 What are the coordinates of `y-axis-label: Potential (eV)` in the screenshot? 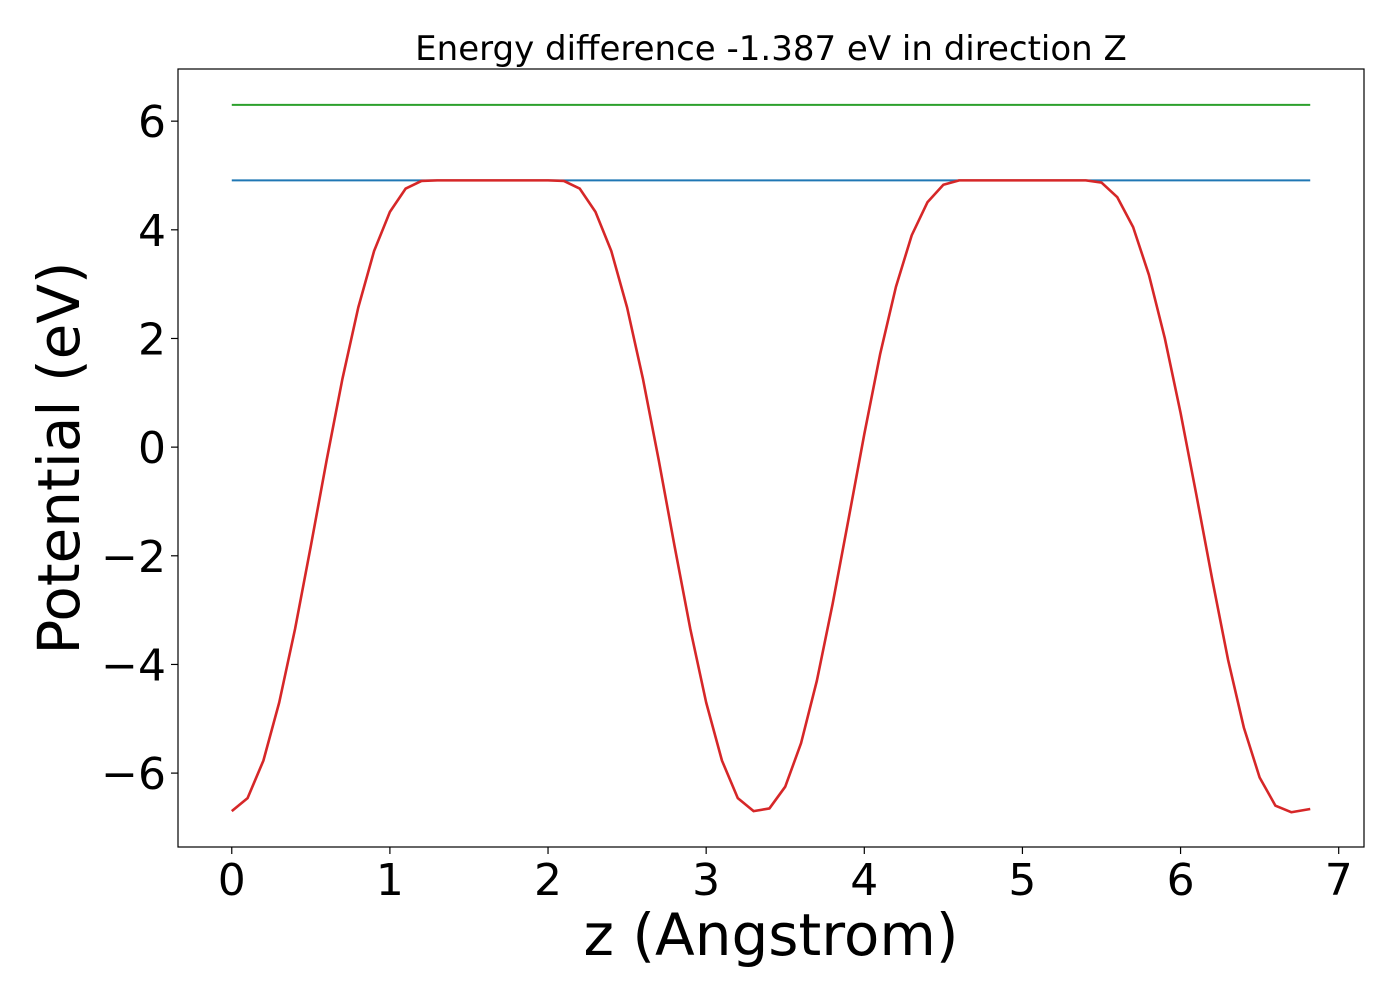 It's located at (59, 457).